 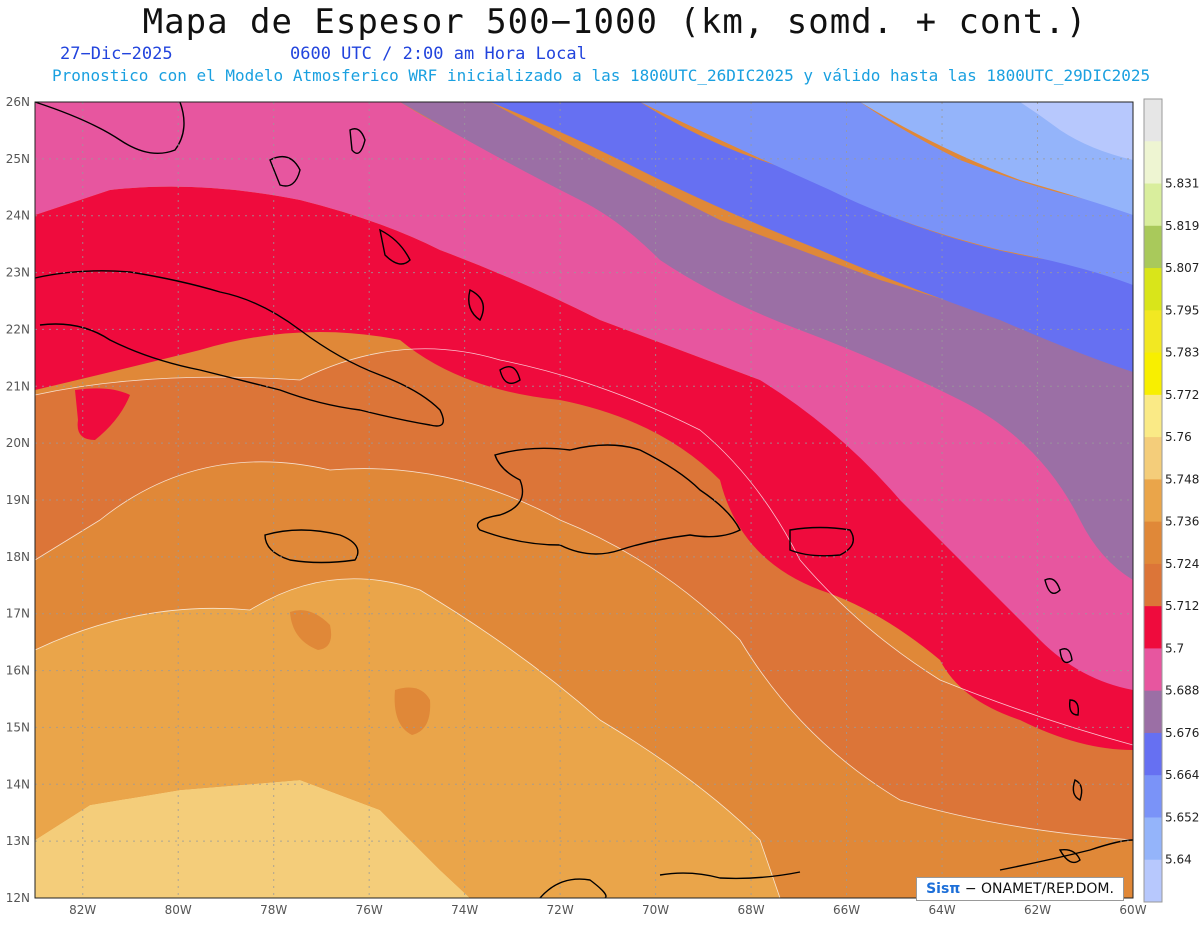 I want to click on lon-tick-label: 62W, so click(x=1037, y=910).